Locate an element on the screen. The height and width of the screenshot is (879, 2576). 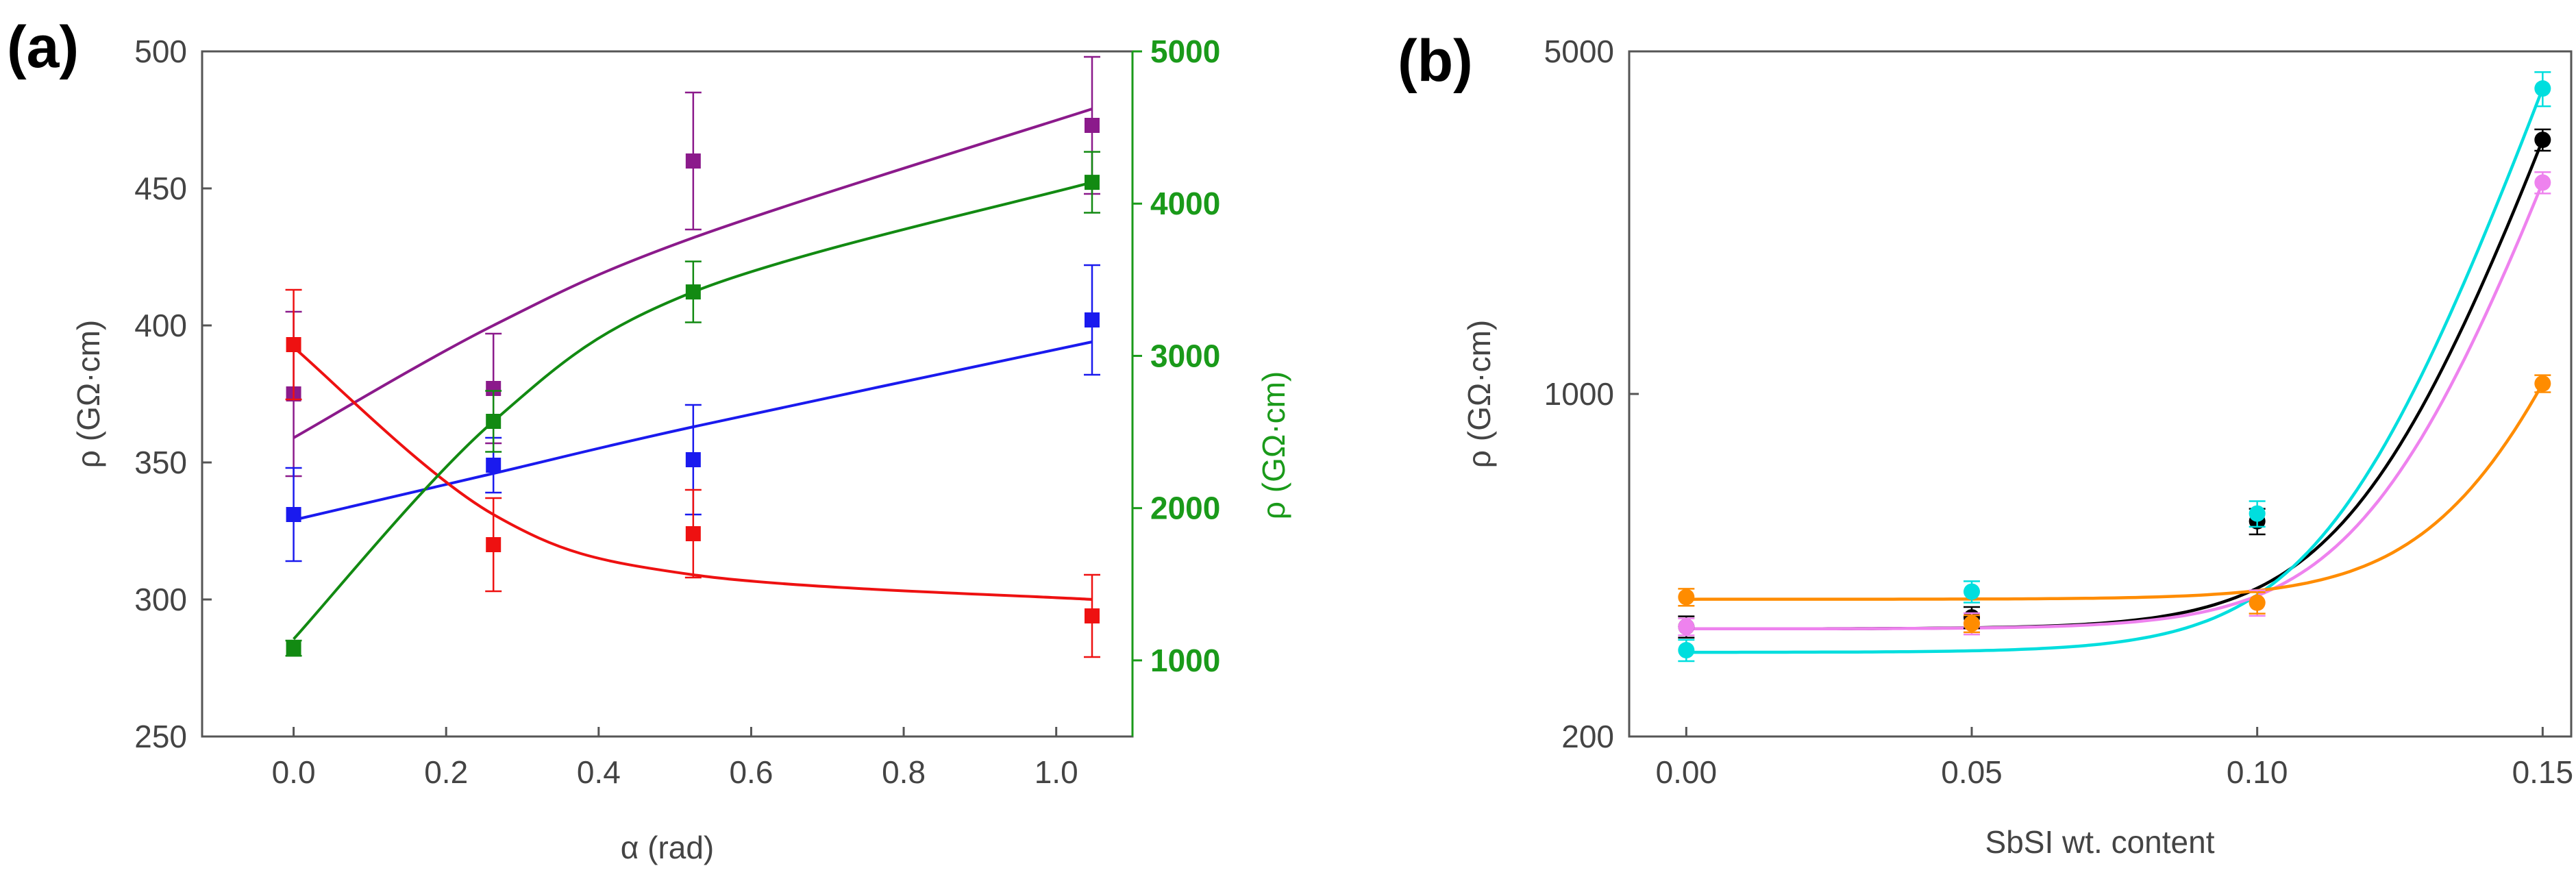
panel-a-x-tick-label: 0.2 is located at coordinates (446, 772).